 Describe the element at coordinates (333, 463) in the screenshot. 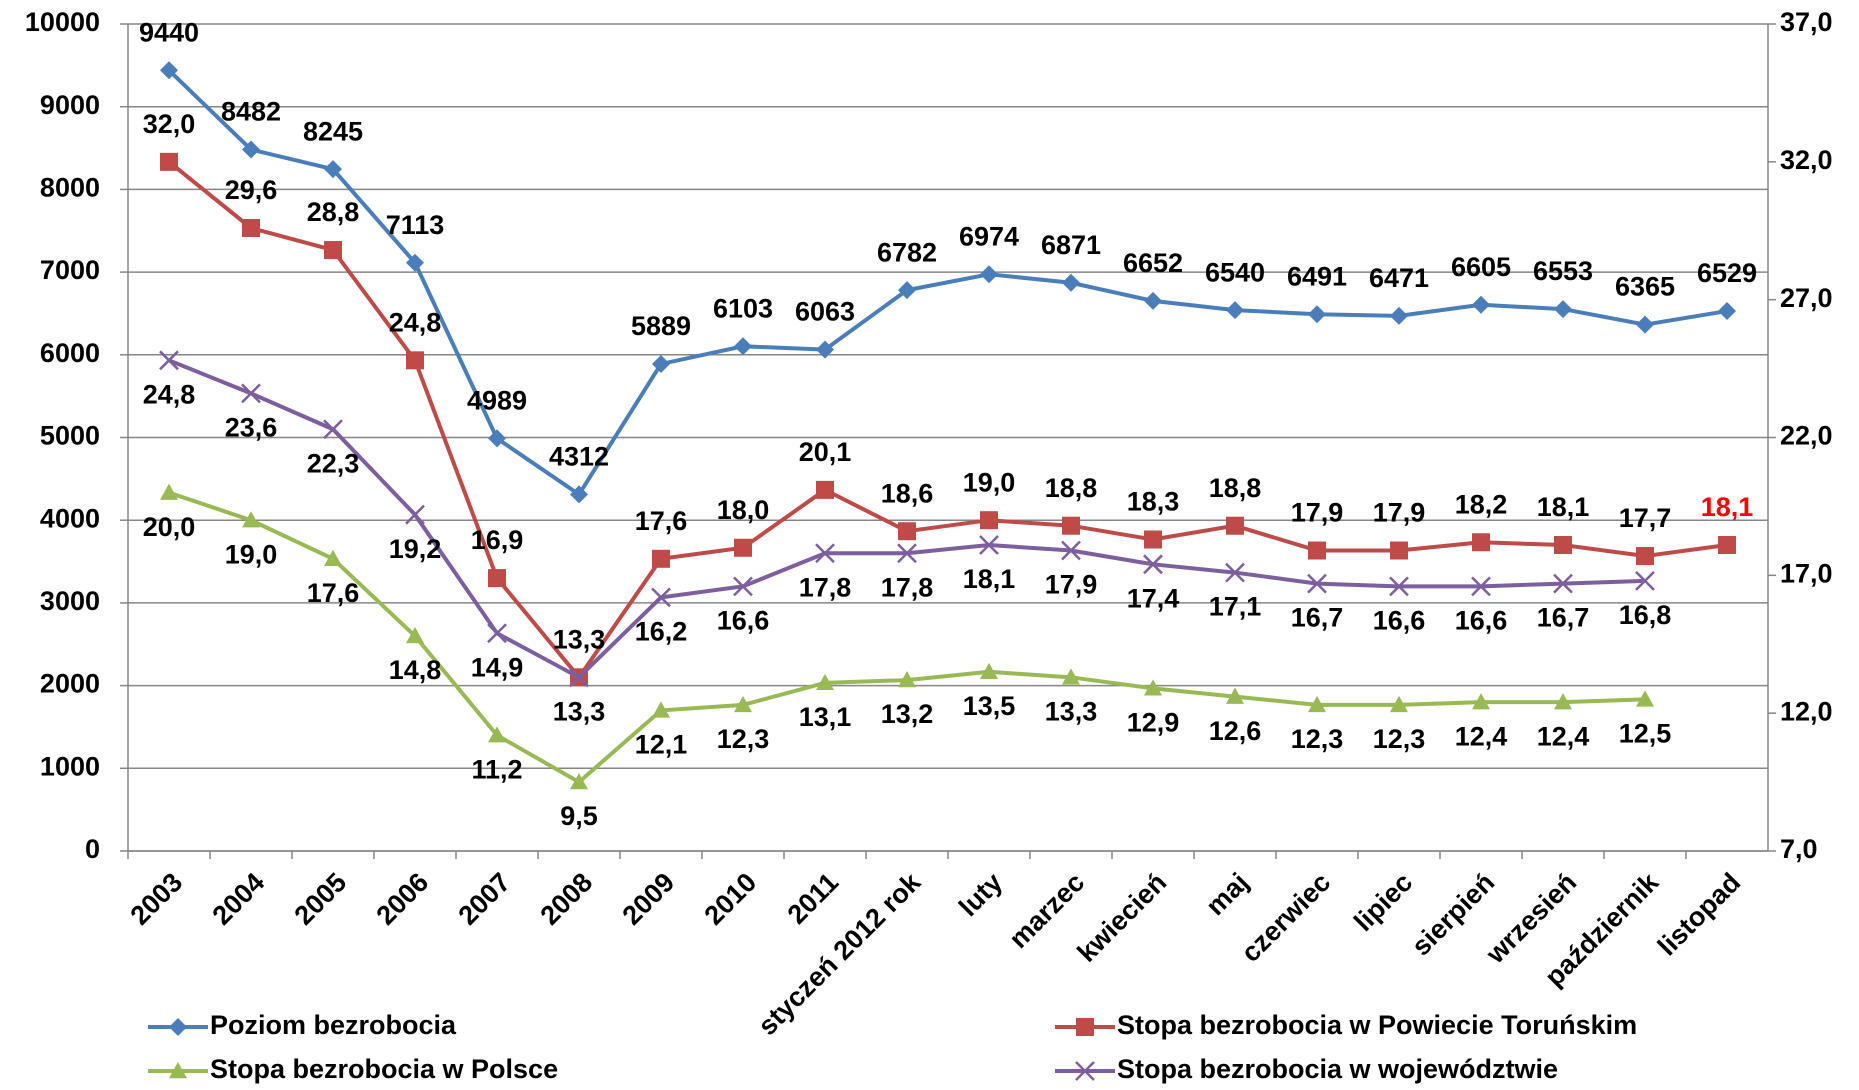

I see `data-label: 22,3` at that location.